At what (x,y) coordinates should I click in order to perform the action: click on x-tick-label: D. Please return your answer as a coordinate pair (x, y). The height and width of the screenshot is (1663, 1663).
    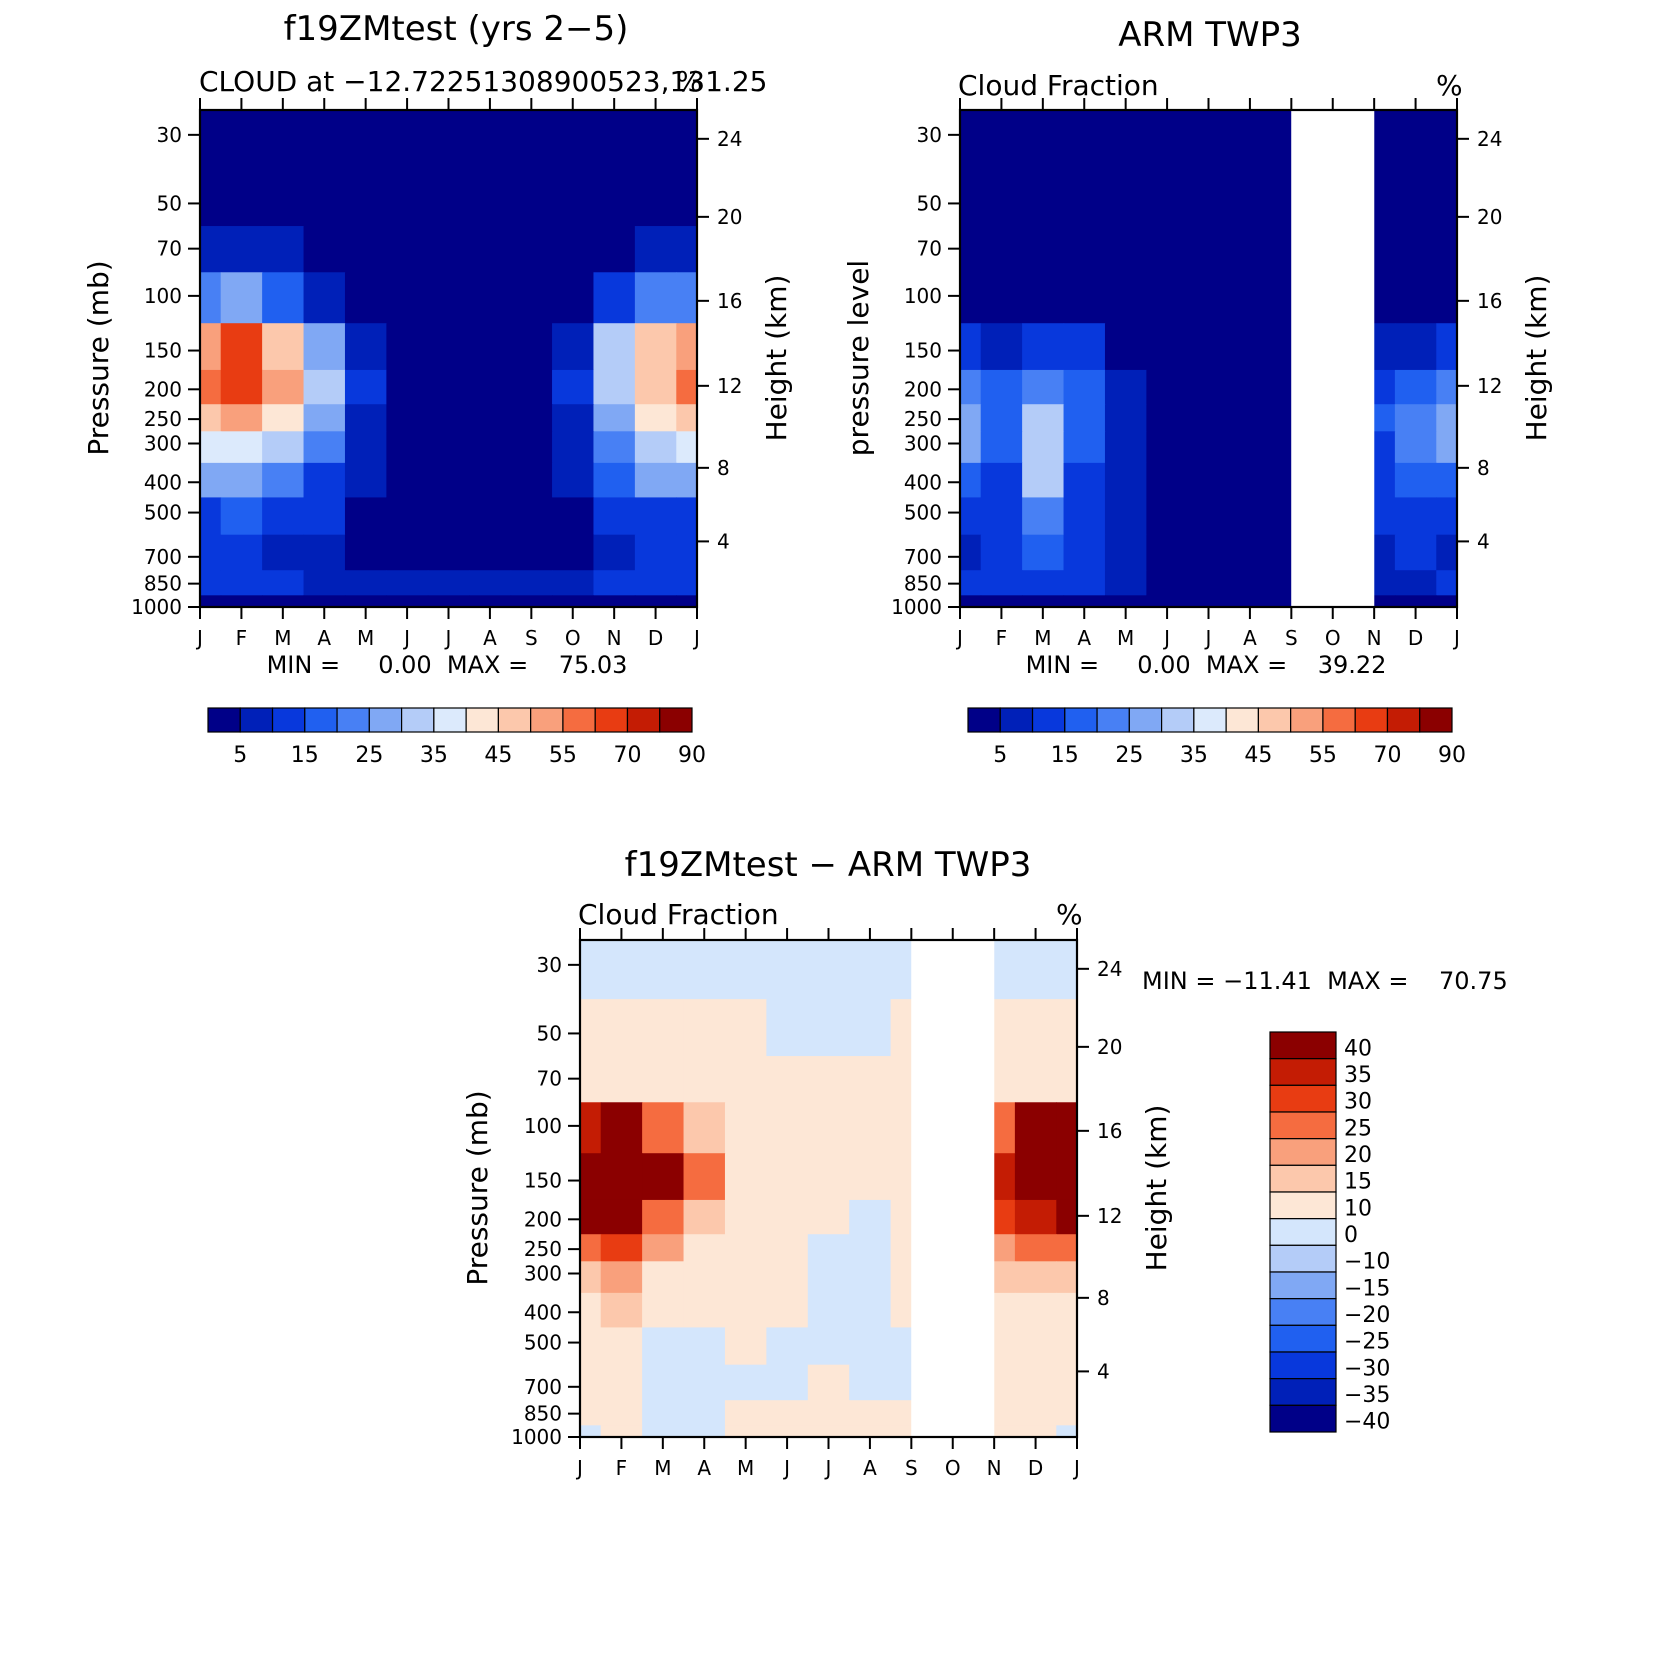
    Looking at the image, I should click on (655, 638).